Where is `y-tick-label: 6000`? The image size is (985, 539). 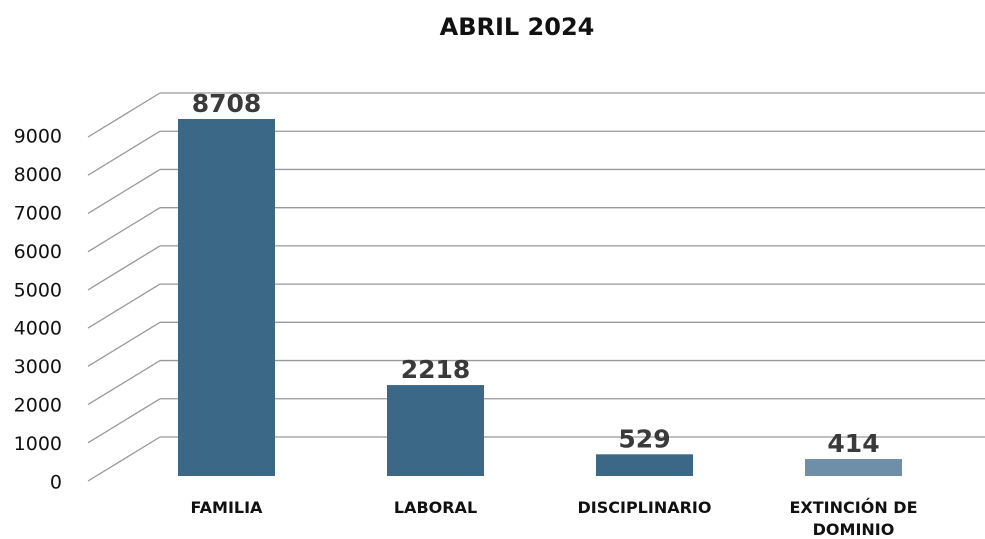 y-tick-label: 6000 is located at coordinates (38, 252).